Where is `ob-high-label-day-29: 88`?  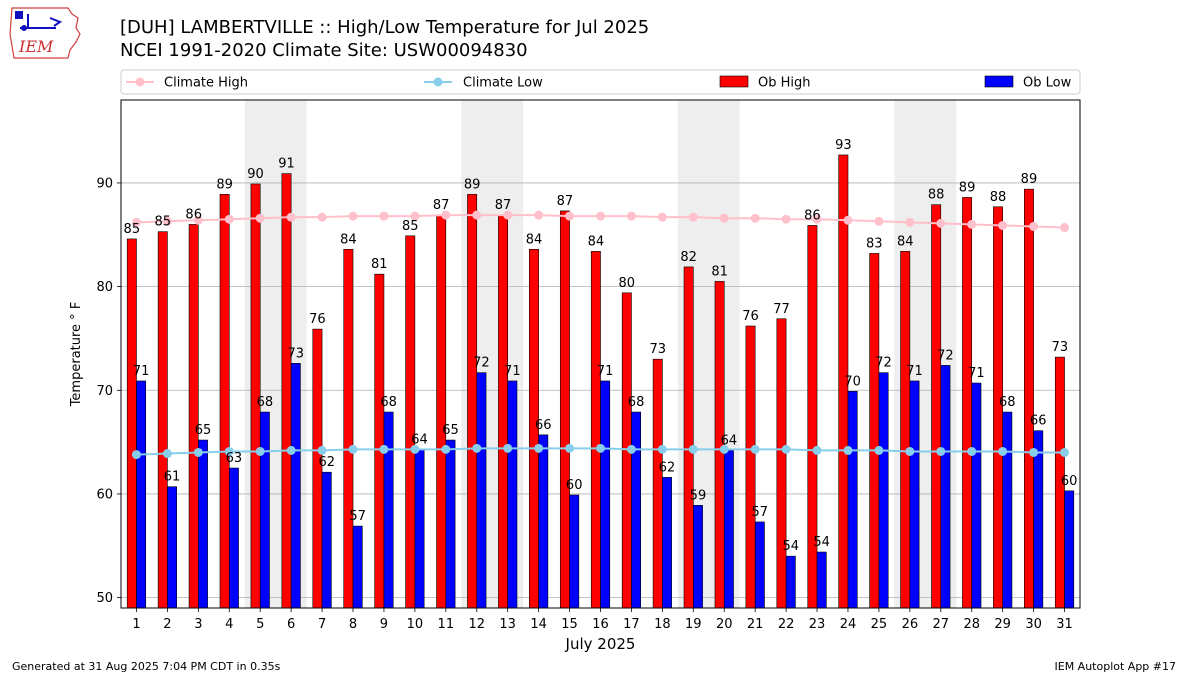
ob-high-label-day-29: 88 is located at coordinates (998, 197).